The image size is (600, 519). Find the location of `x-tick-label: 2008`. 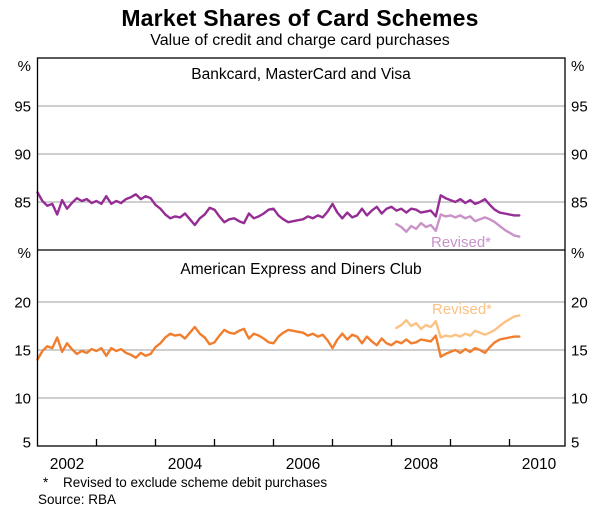

x-tick-label: 2008 is located at coordinates (421, 464).